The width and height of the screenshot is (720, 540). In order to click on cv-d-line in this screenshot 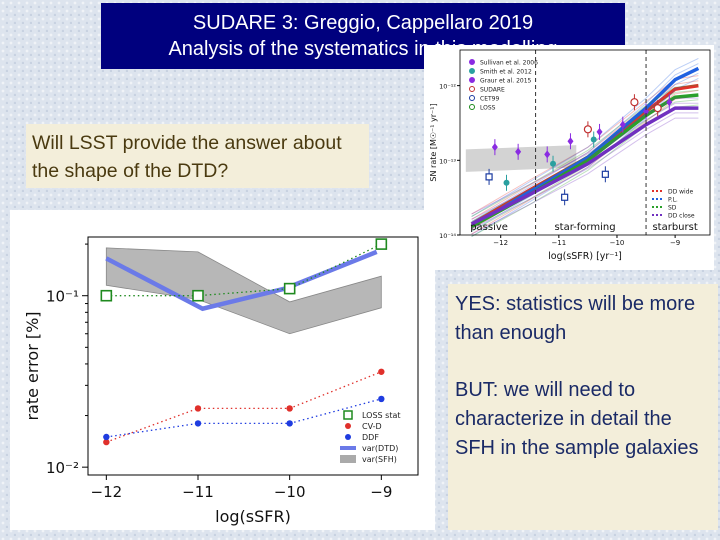, I will do `click(244, 407)`.